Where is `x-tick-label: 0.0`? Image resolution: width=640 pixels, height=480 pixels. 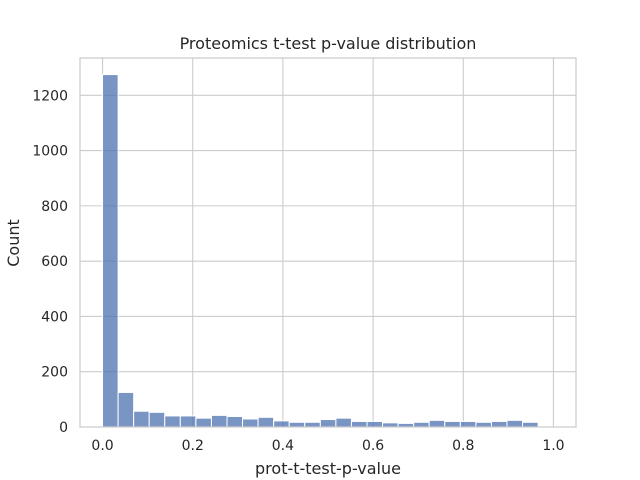
x-tick-label: 0.0 is located at coordinates (102, 446).